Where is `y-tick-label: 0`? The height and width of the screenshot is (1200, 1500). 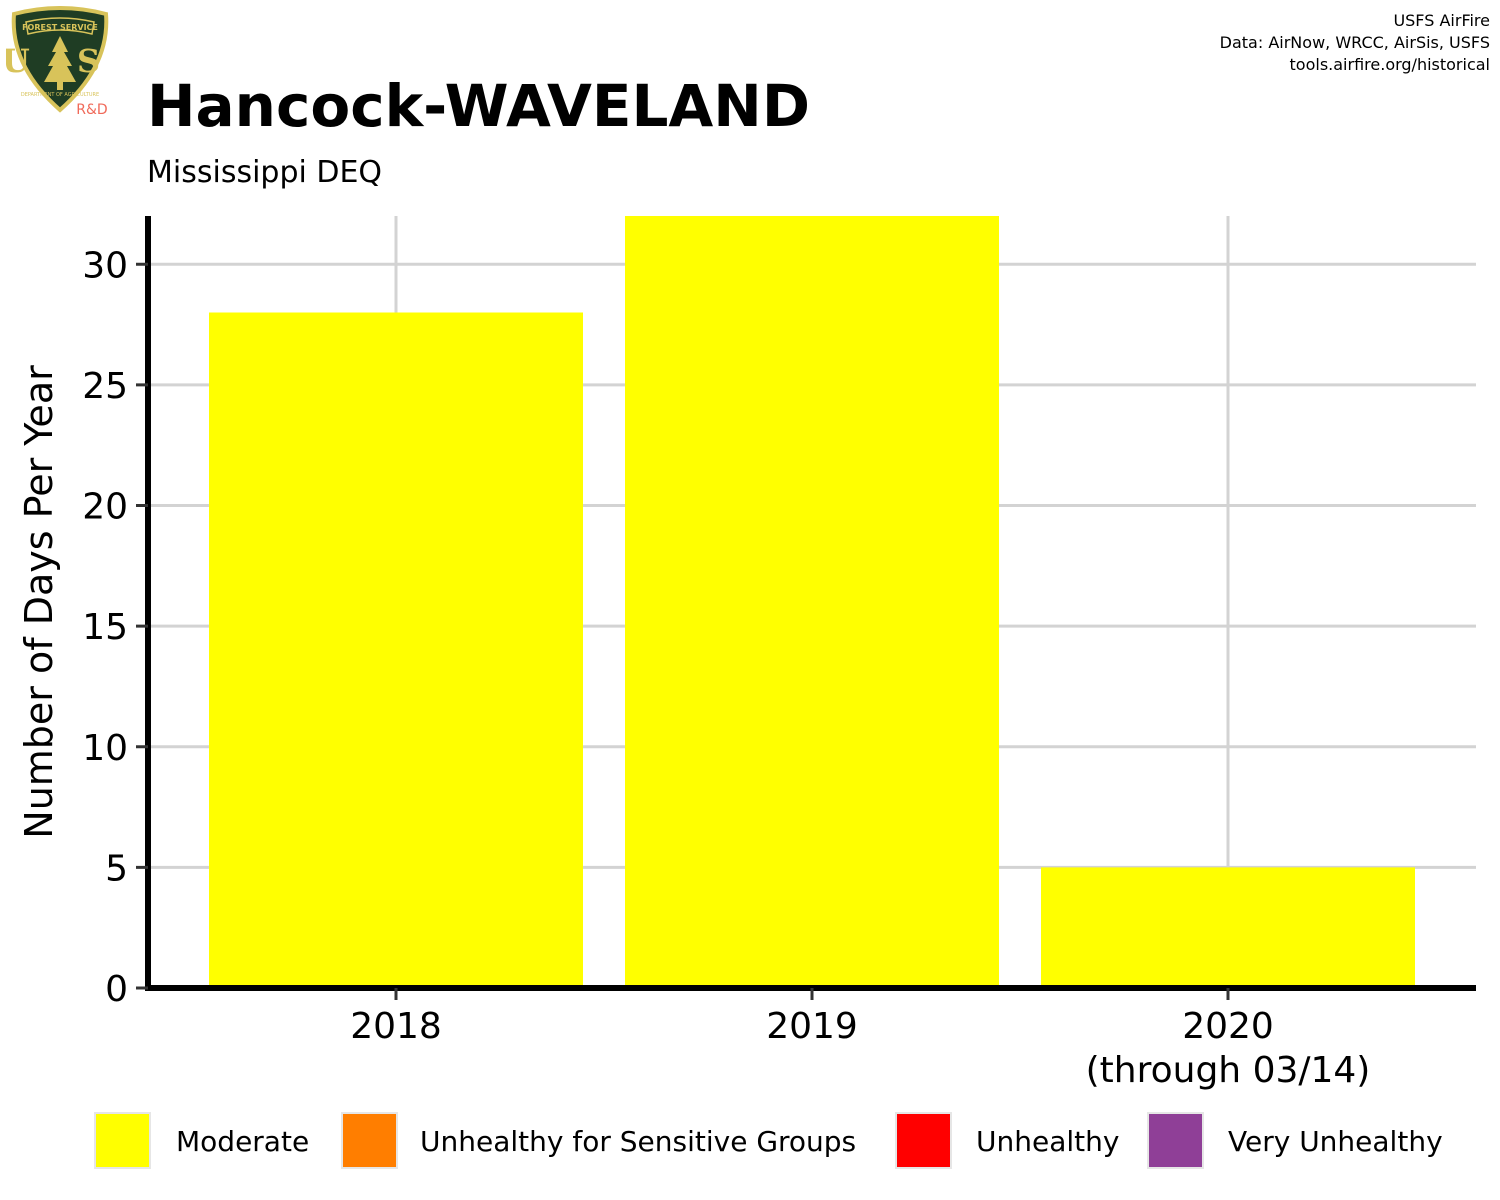 y-tick-label: 0 is located at coordinates (116, 989).